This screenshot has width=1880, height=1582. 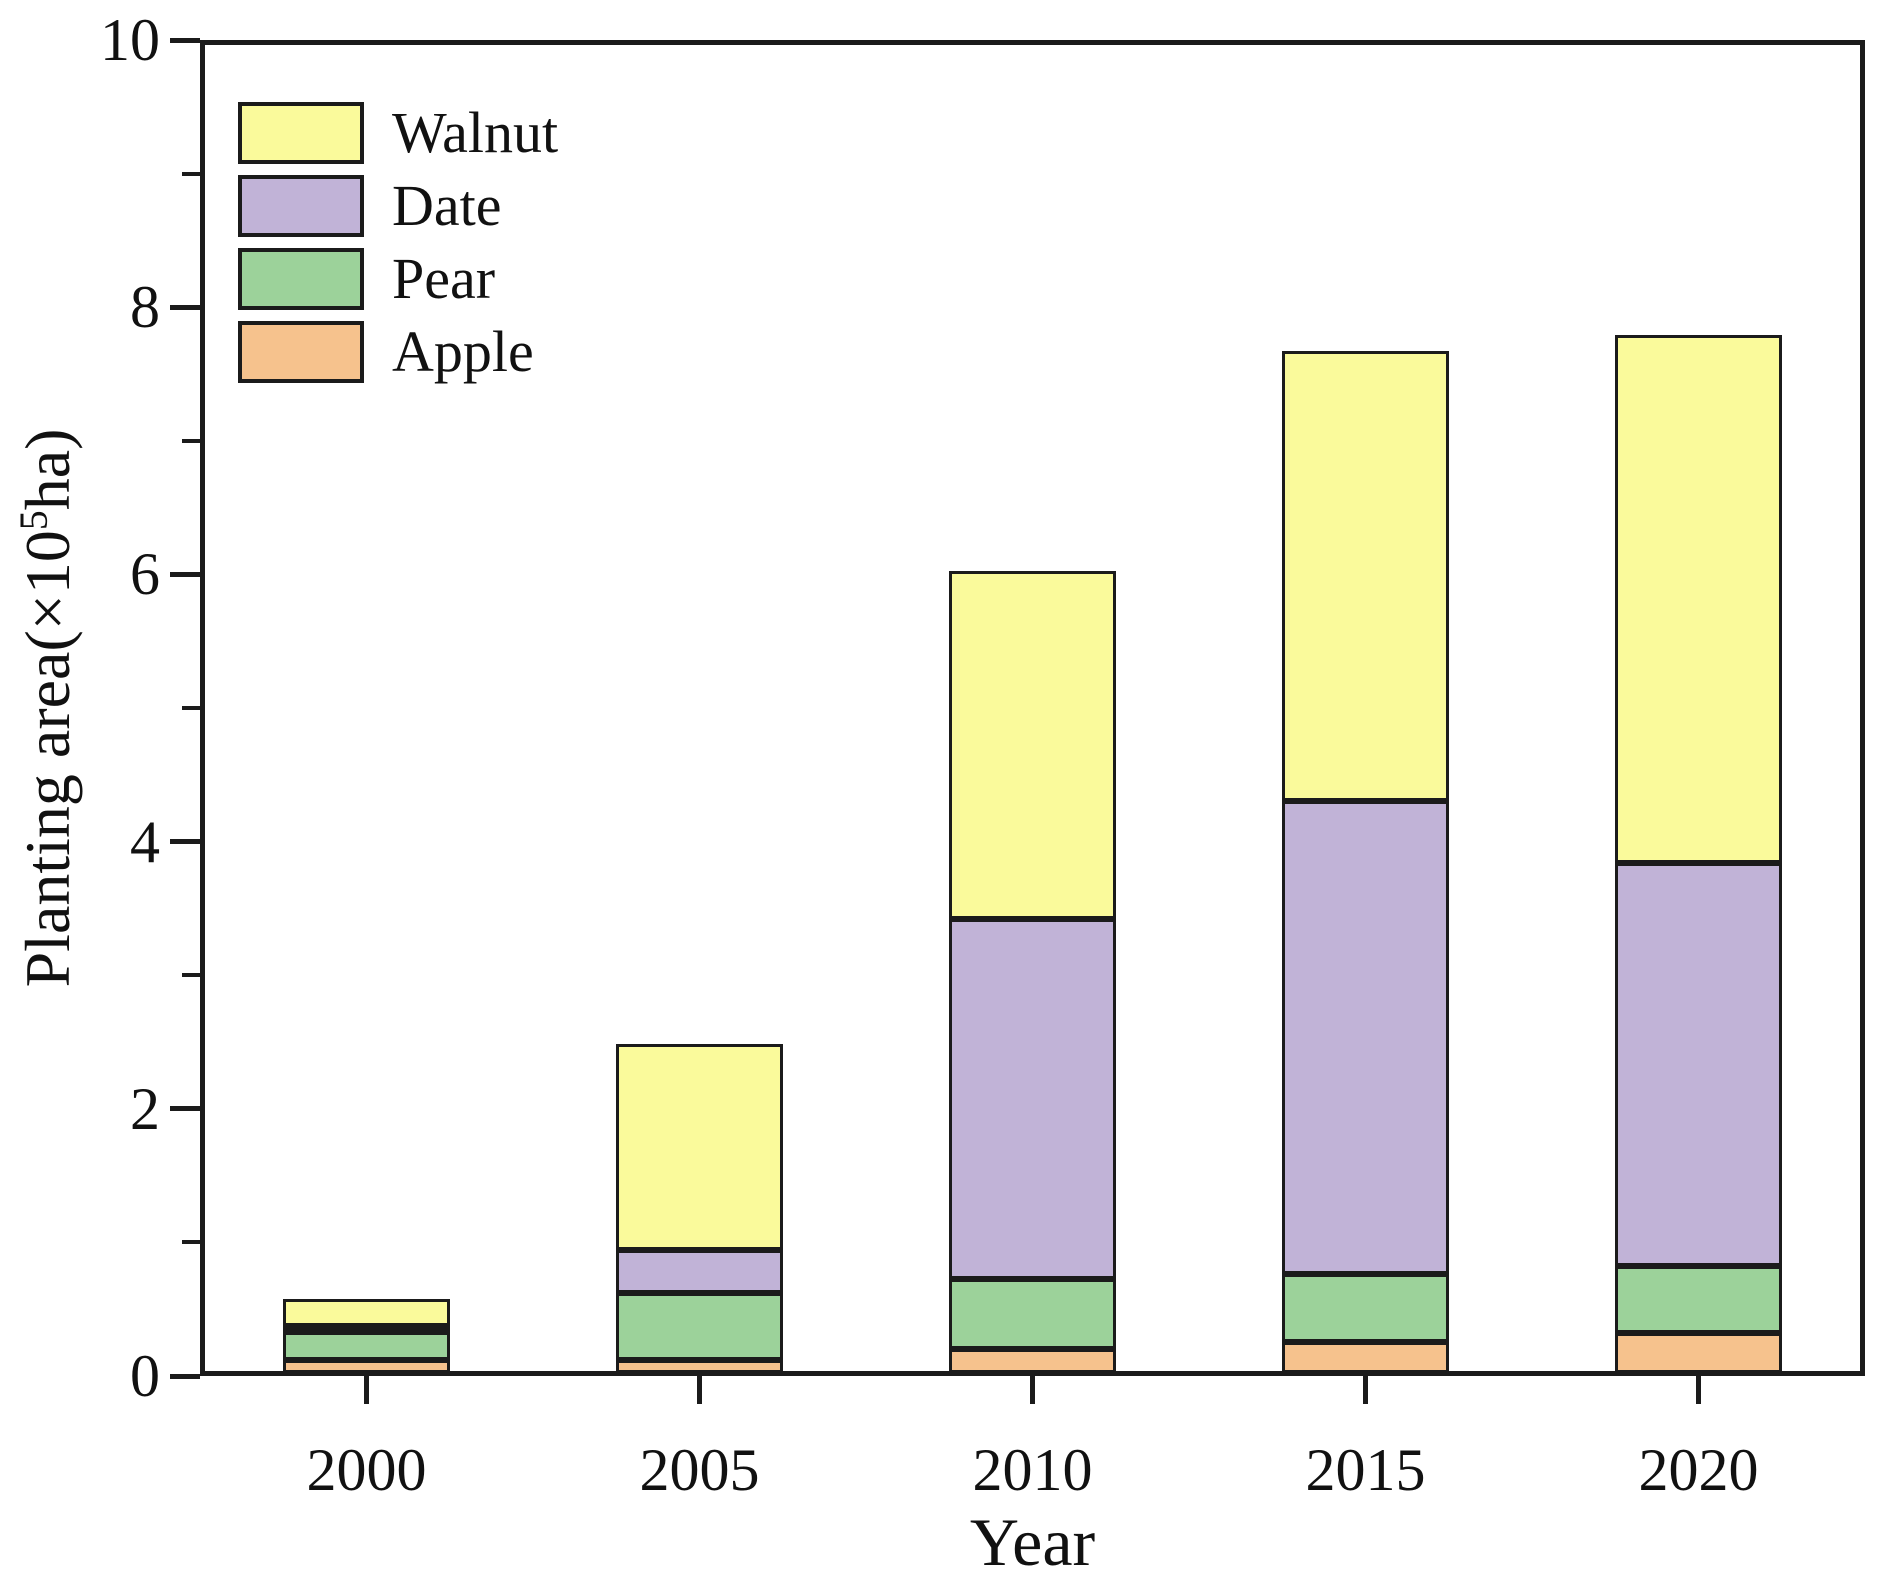 I want to click on bar-segment-walnut-2000, so click(x=366, y=1312).